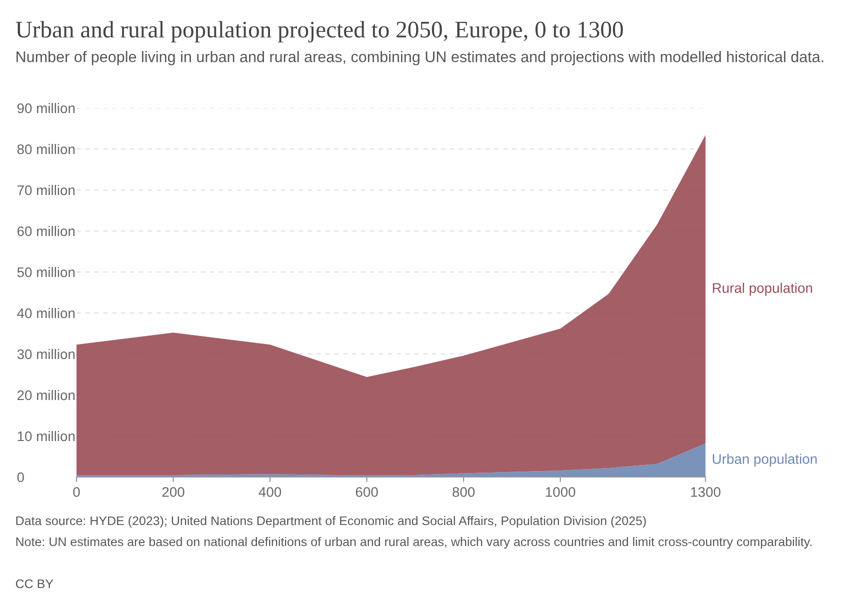  I want to click on y-tick-label: 90 million, so click(46, 108).